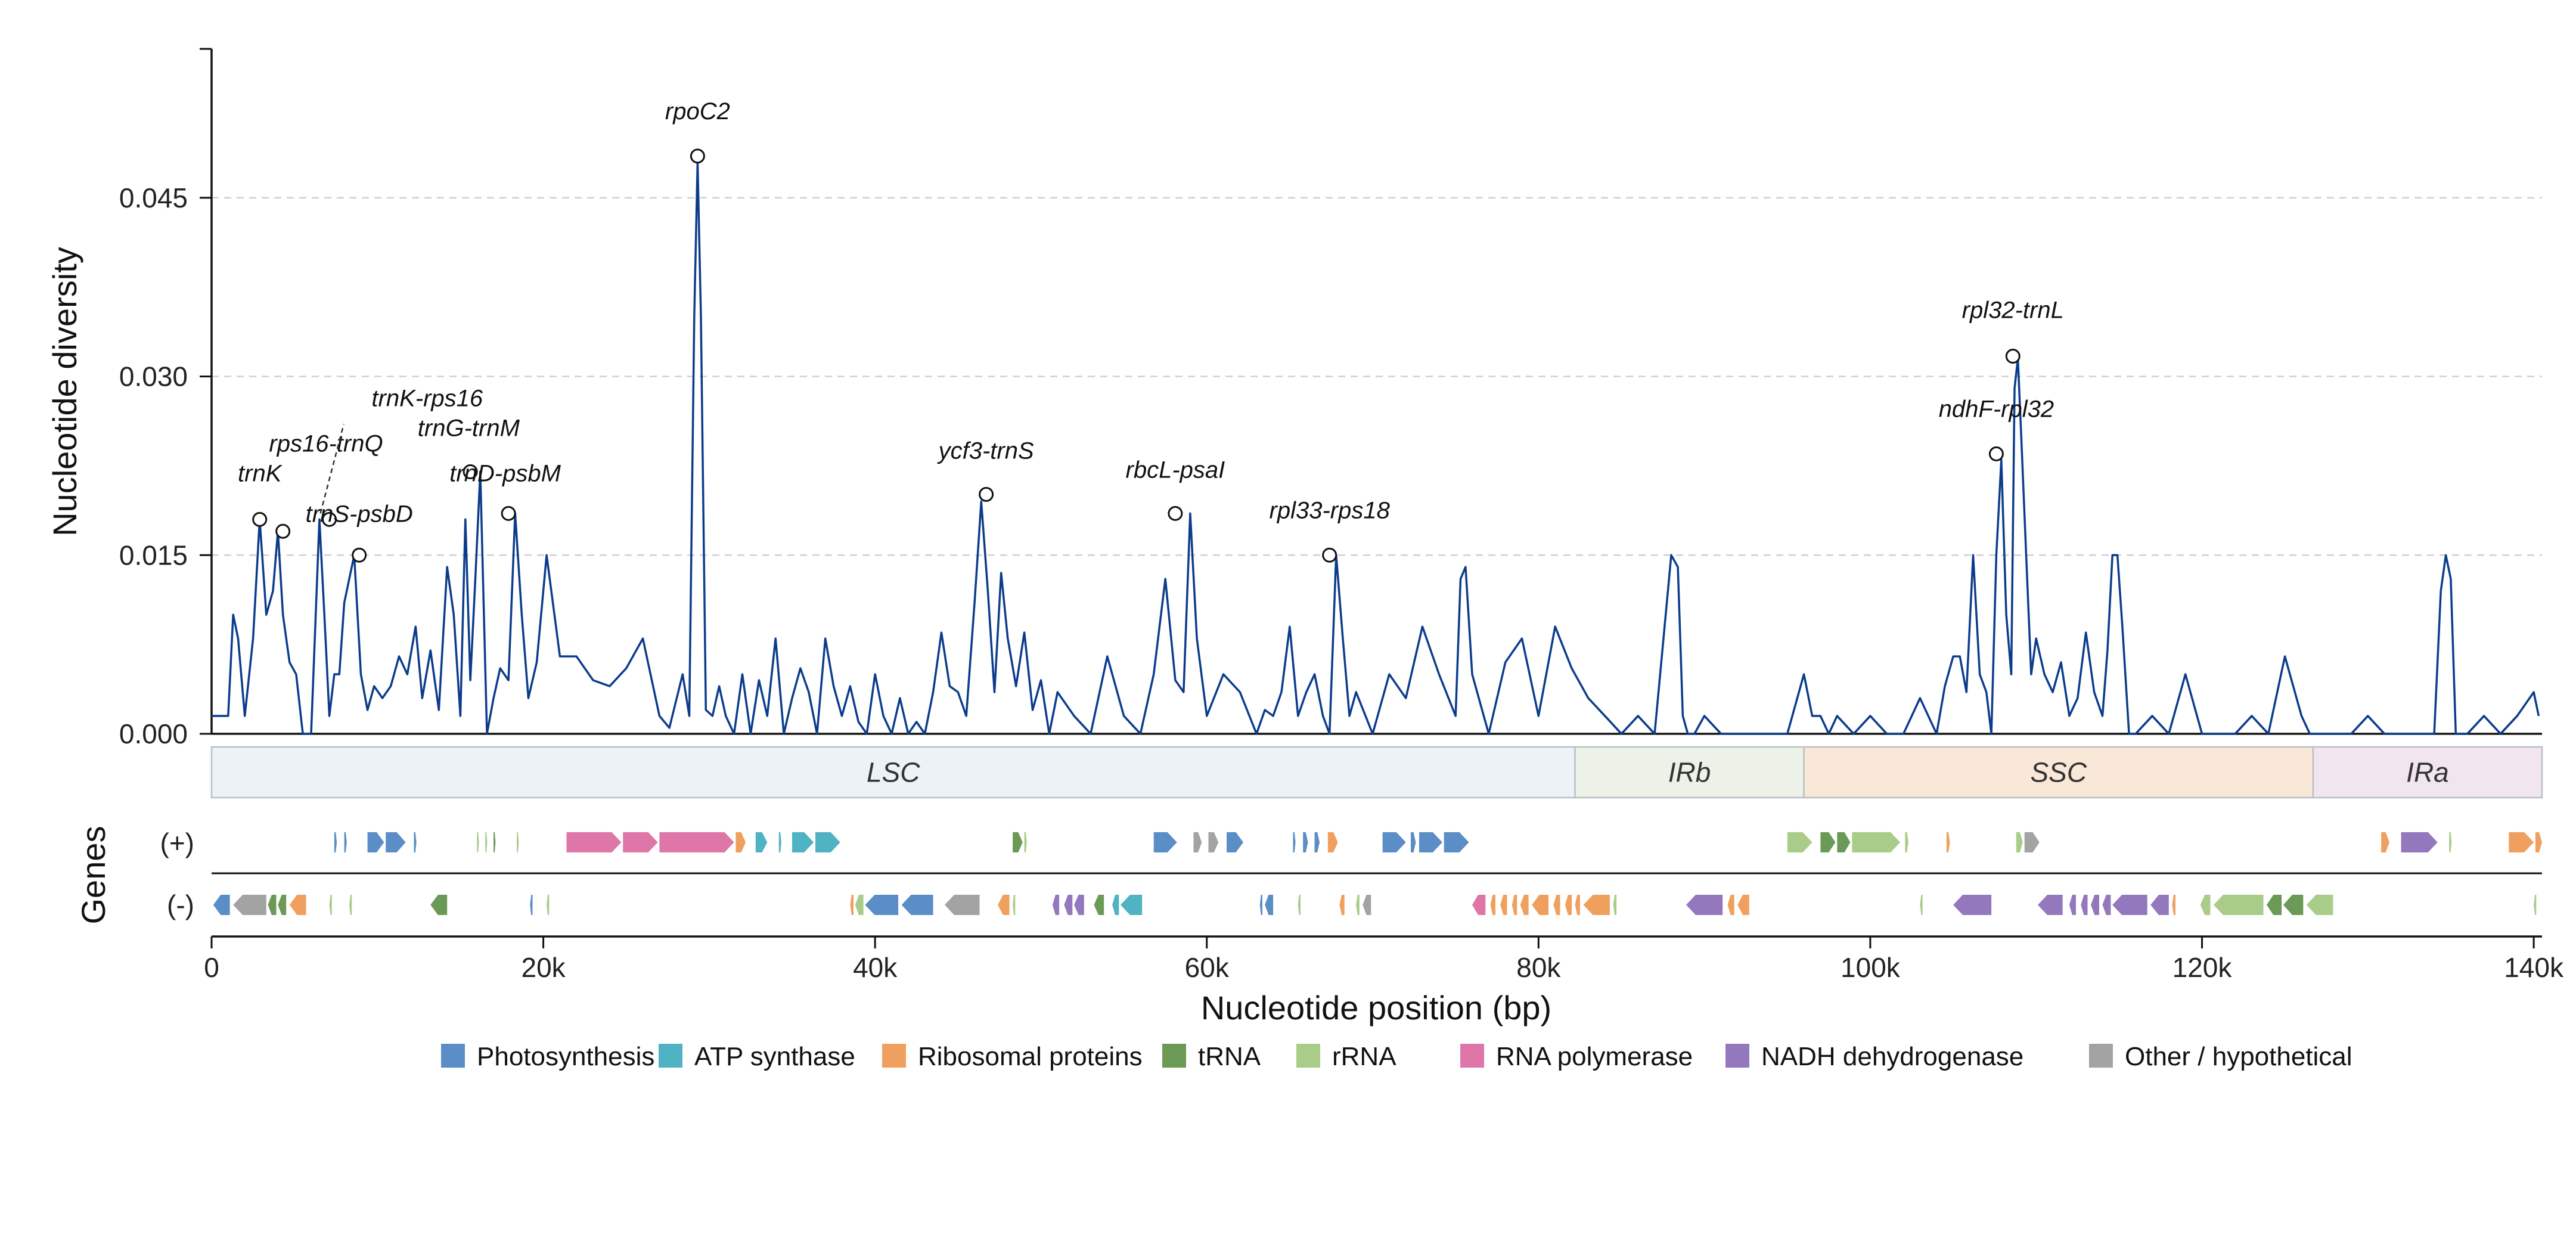 The height and width of the screenshot is (1256, 2576). I want to click on y-tick-label: 0.015, so click(153, 555).